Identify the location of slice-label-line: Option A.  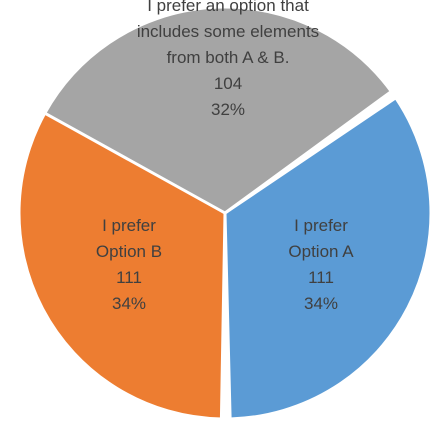
(321, 251).